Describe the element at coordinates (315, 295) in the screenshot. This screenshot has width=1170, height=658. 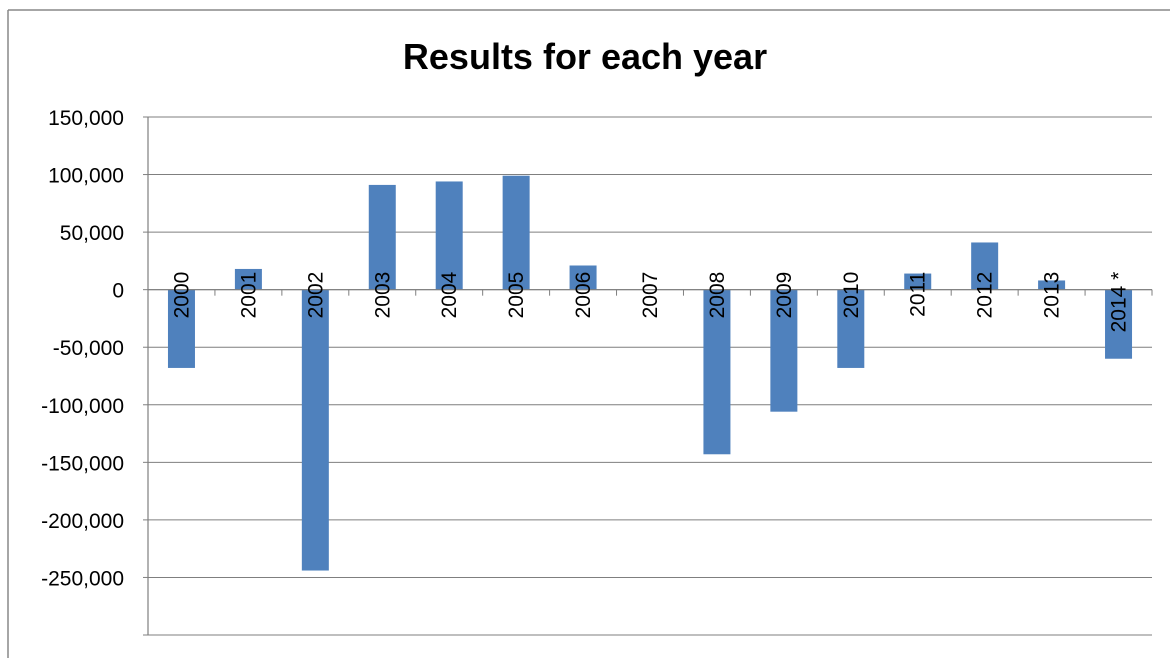
I see `category-label: 2002` at that location.